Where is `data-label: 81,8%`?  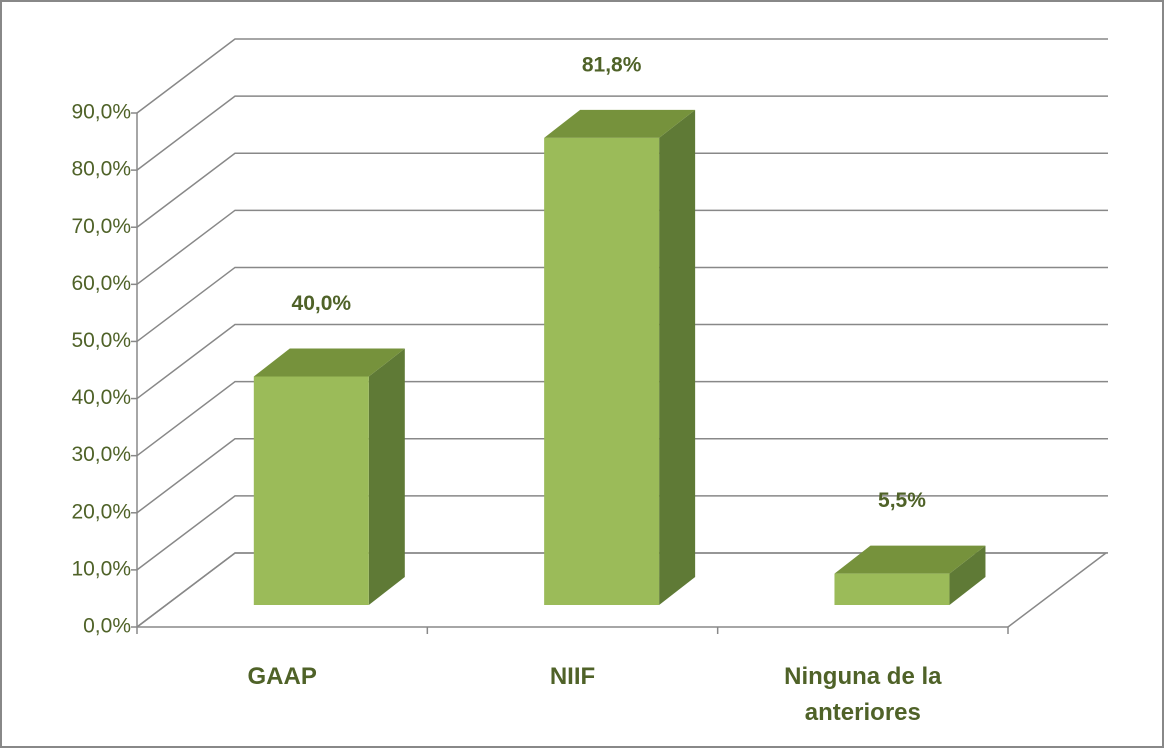 data-label: 81,8% is located at coordinates (612, 64).